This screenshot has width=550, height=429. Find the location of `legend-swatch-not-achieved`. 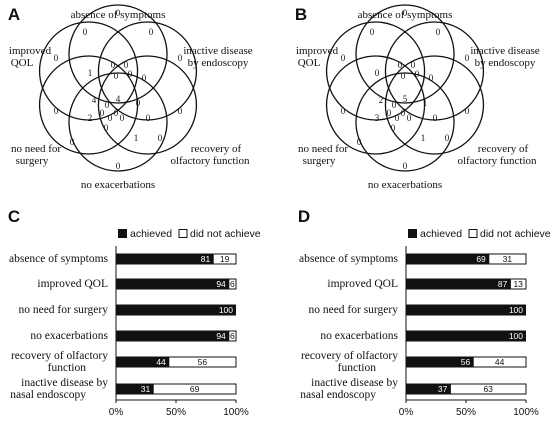

legend-swatch-not-achieved is located at coordinates (473, 233).